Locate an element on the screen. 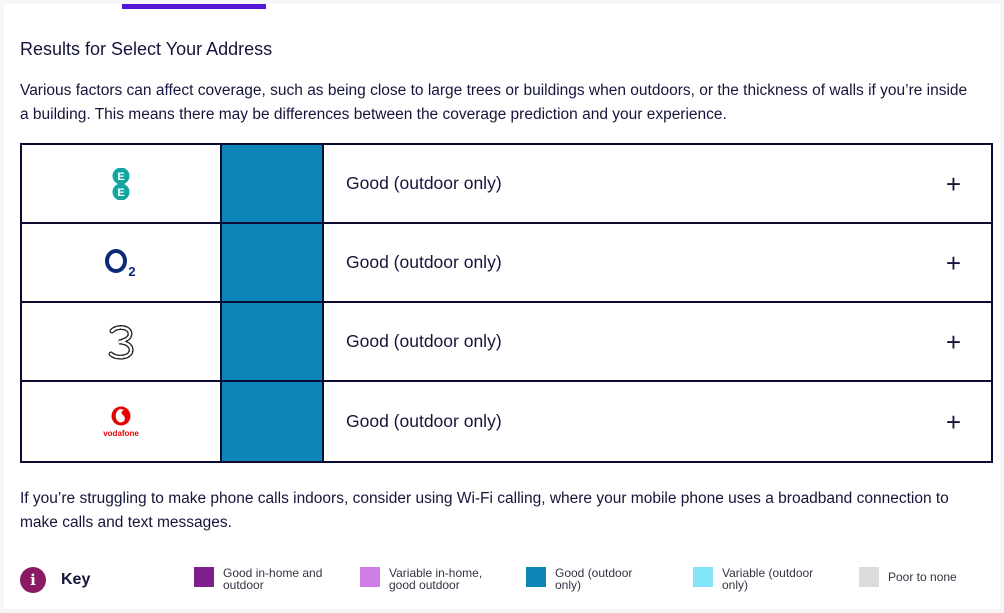 The image size is (1004, 613). svg-text: 2 is located at coordinates (131, 271).